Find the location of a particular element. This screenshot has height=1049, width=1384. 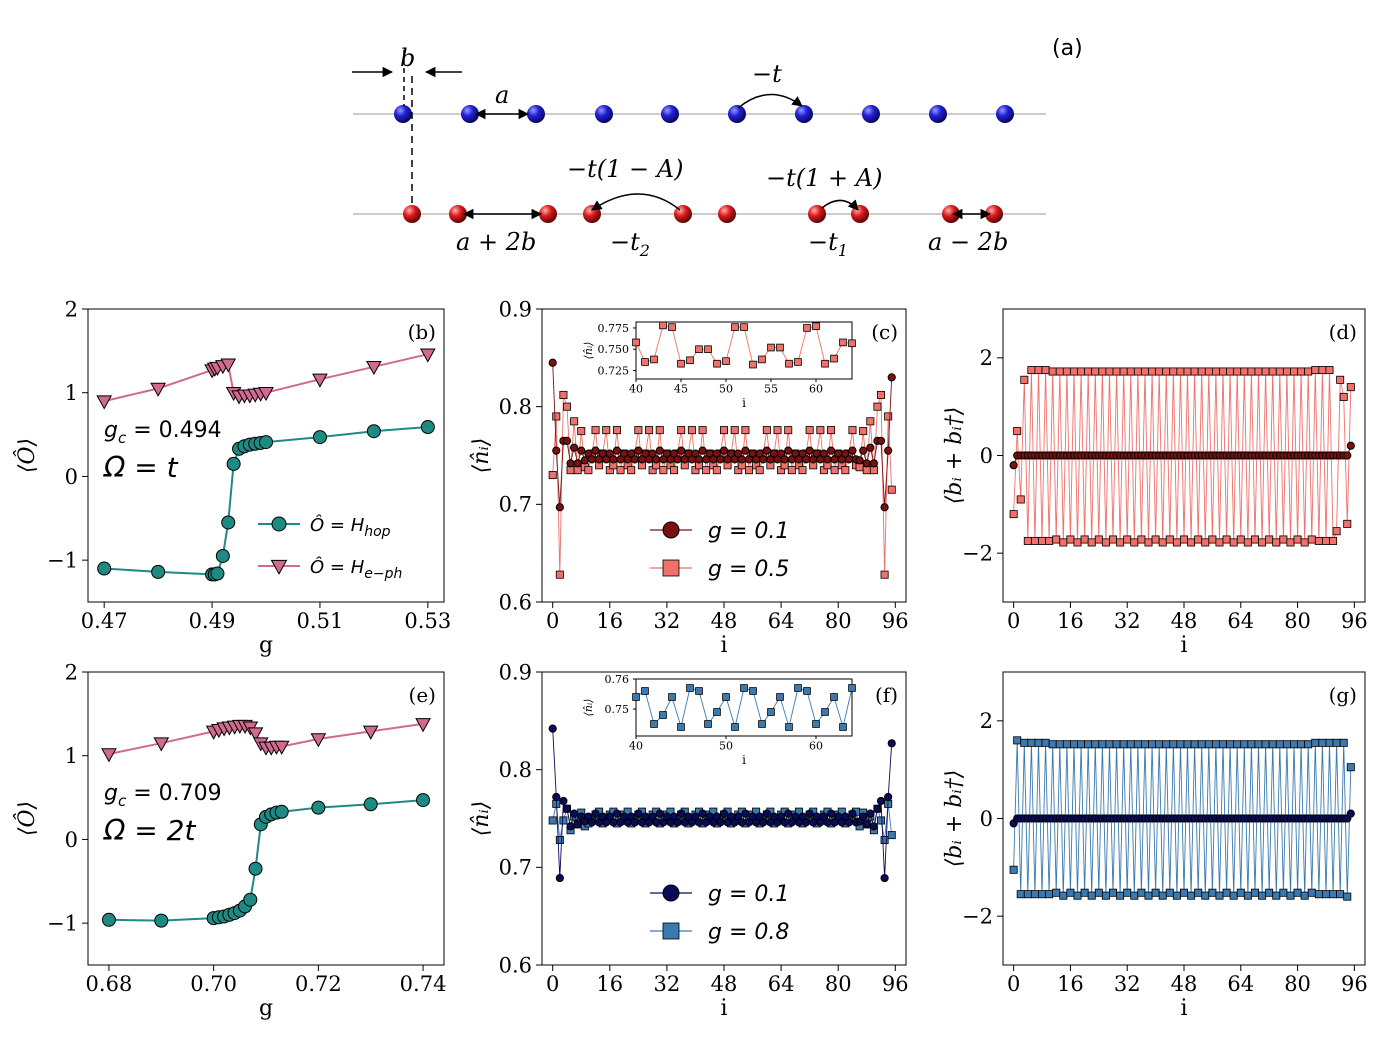

weak-hop-sub-label: −t2 is located at coordinates (630, 244).